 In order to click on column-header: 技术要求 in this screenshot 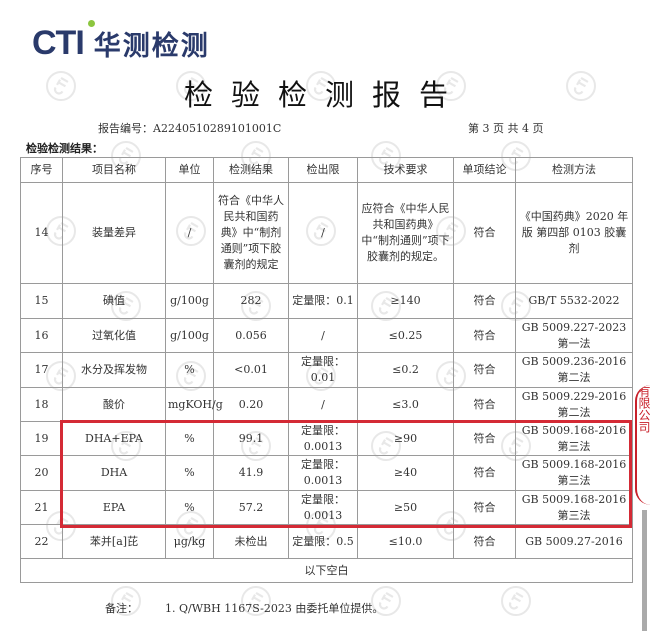, I will do `click(405, 170)`.